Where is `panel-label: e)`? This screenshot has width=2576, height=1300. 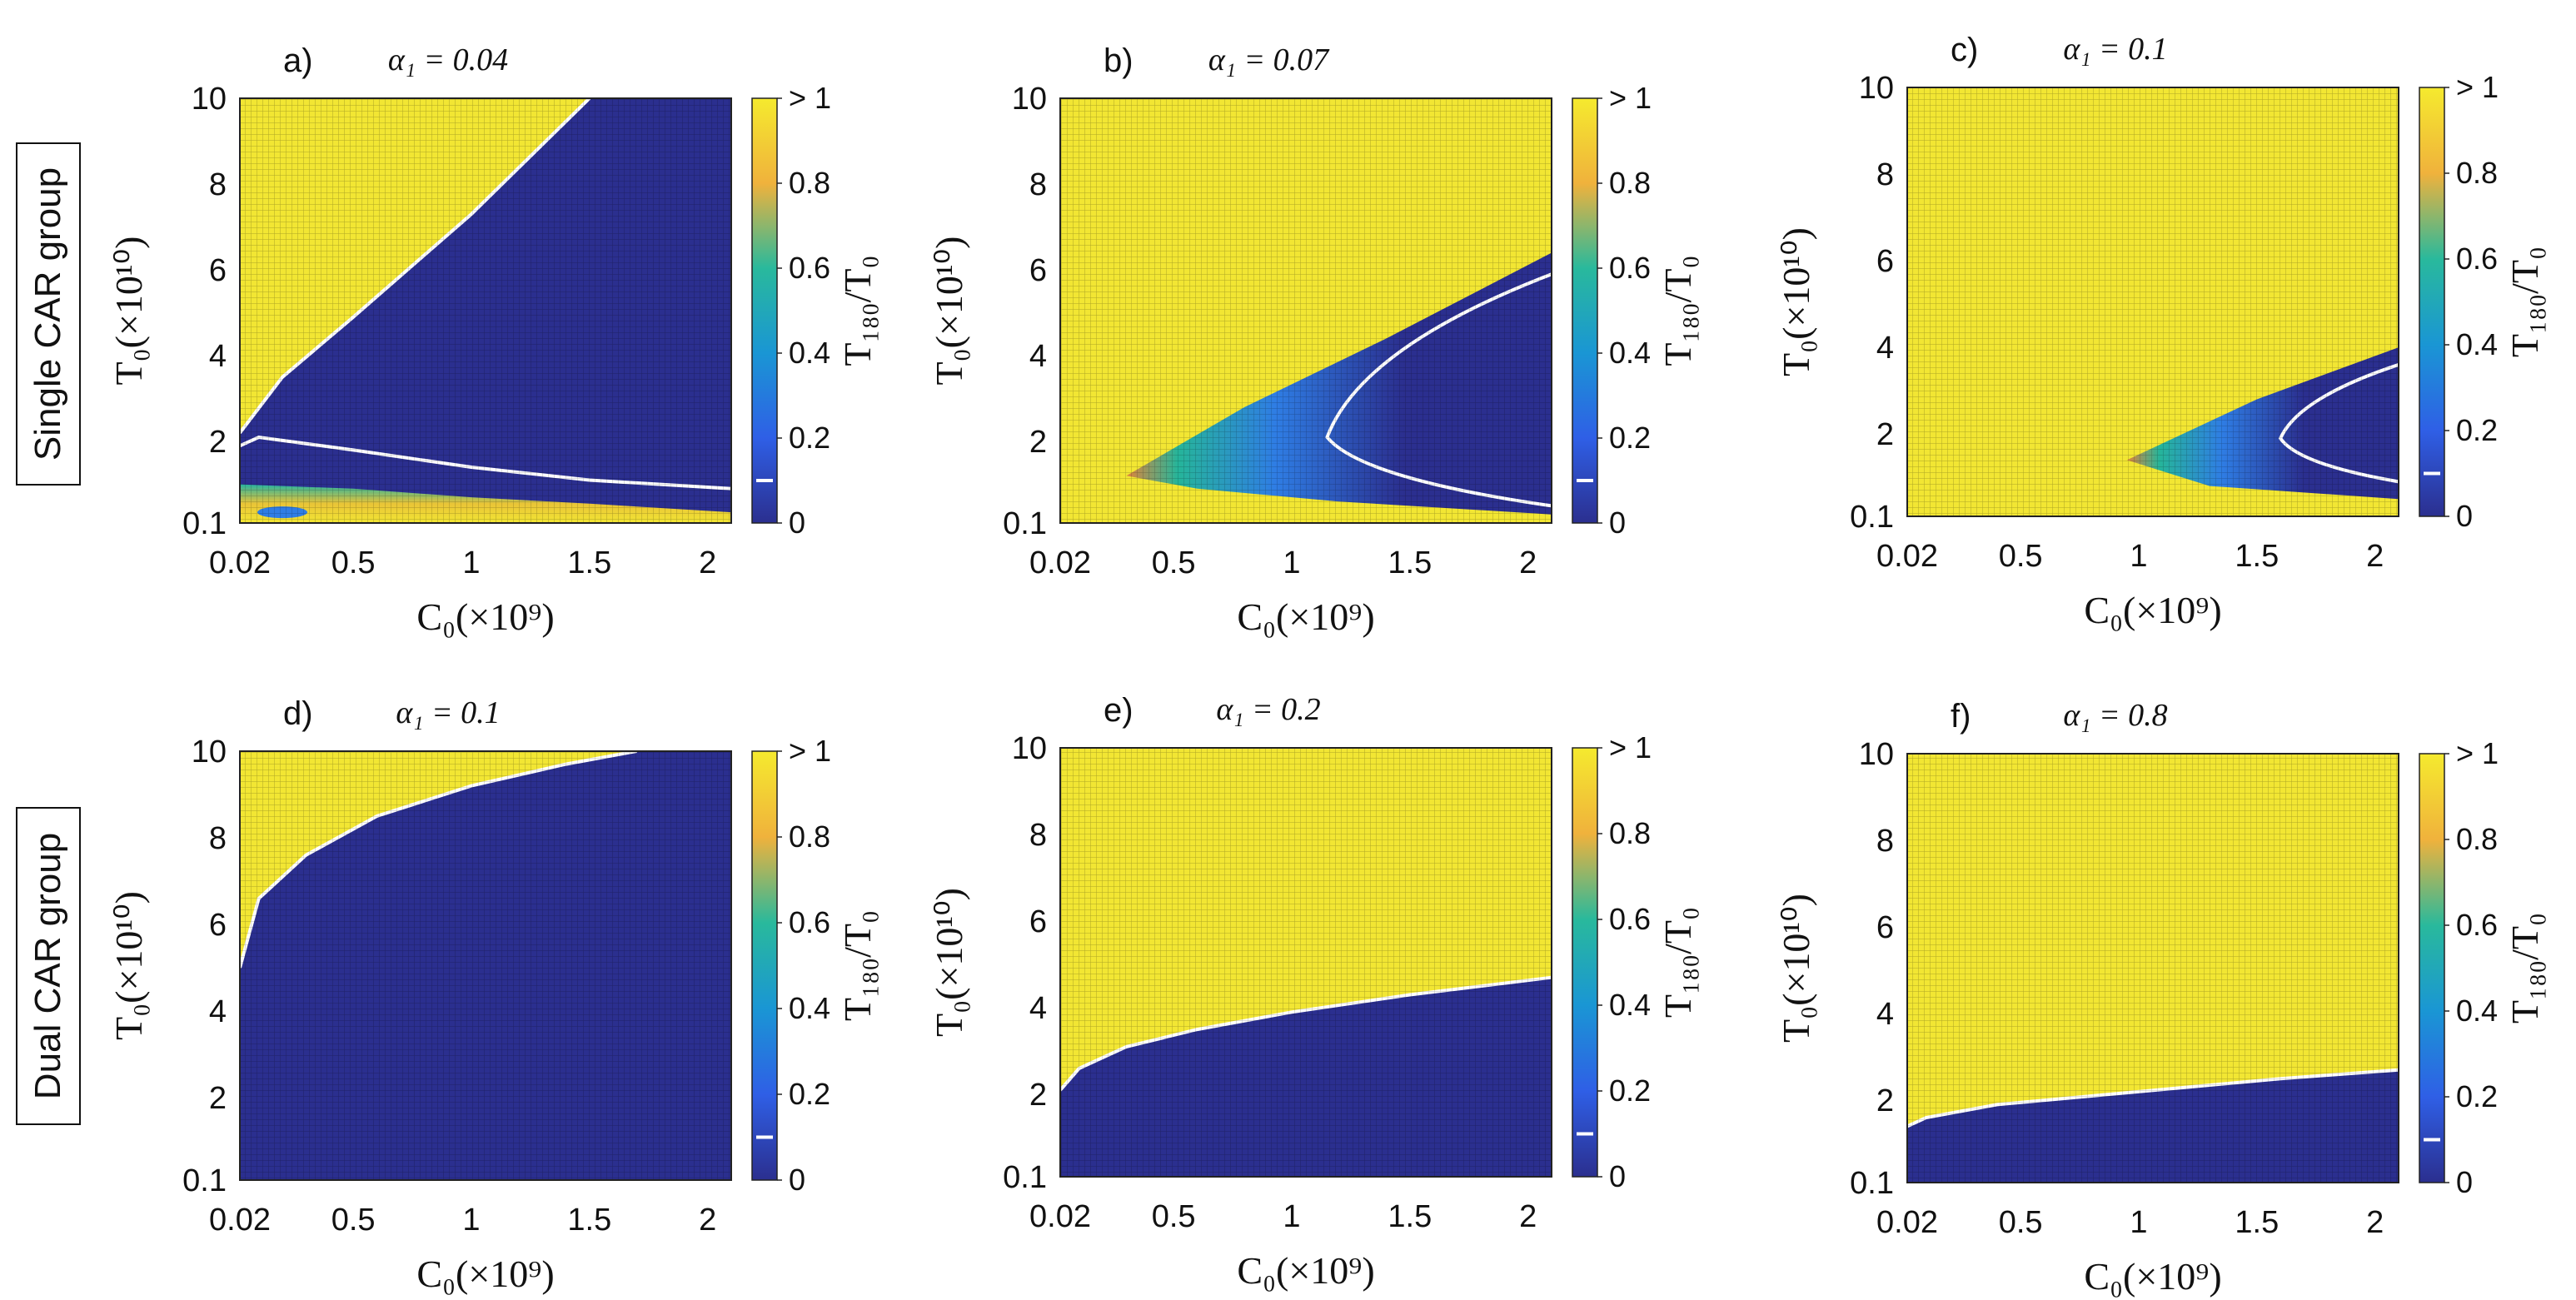
panel-label: e) is located at coordinates (1119, 710).